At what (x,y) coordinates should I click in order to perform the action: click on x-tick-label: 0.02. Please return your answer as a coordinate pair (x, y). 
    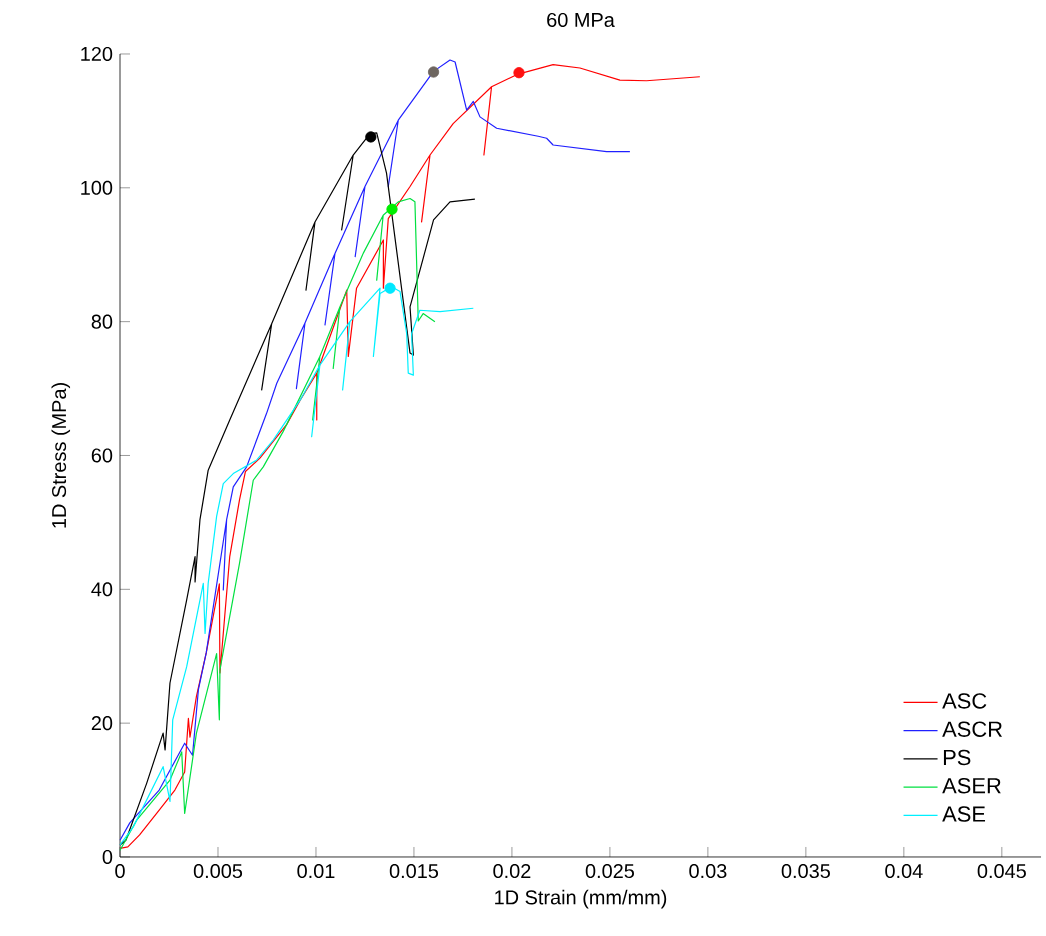
    Looking at the image, I should click on (512, 871).